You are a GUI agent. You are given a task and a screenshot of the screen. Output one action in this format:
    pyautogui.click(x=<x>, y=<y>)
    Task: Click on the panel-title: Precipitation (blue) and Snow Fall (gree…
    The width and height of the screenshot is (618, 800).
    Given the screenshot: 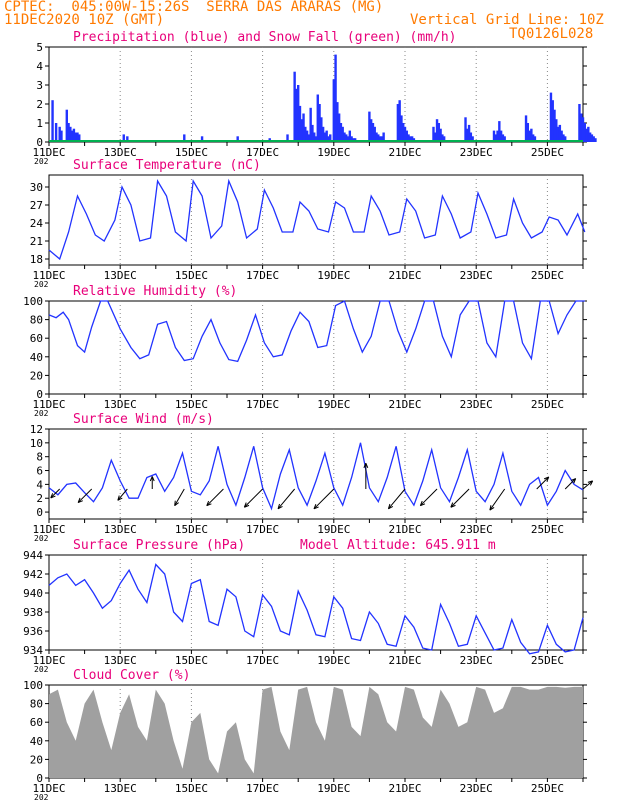 What is the action you would take?
    pyautogui.click(x=265, y=37)
    